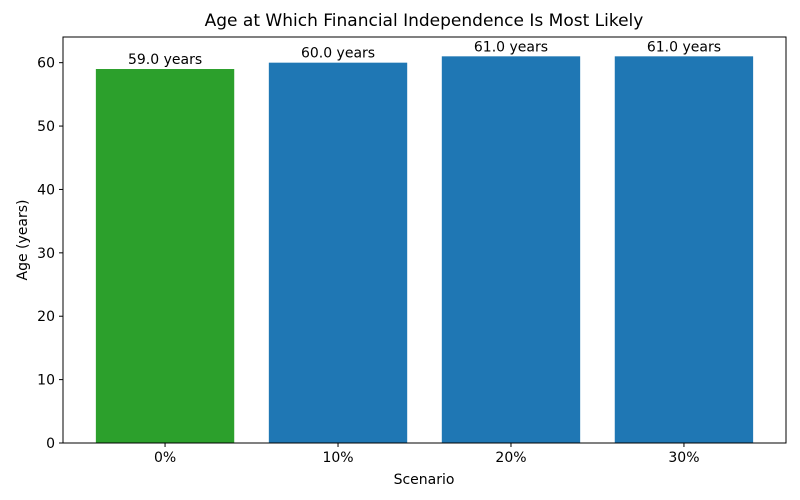 This screenshot has width=800, height=500. What do you see at coordinates (337, 458) in the screenshot?
I see `x-tick-label: 10%` at bounding box center [337, 458].